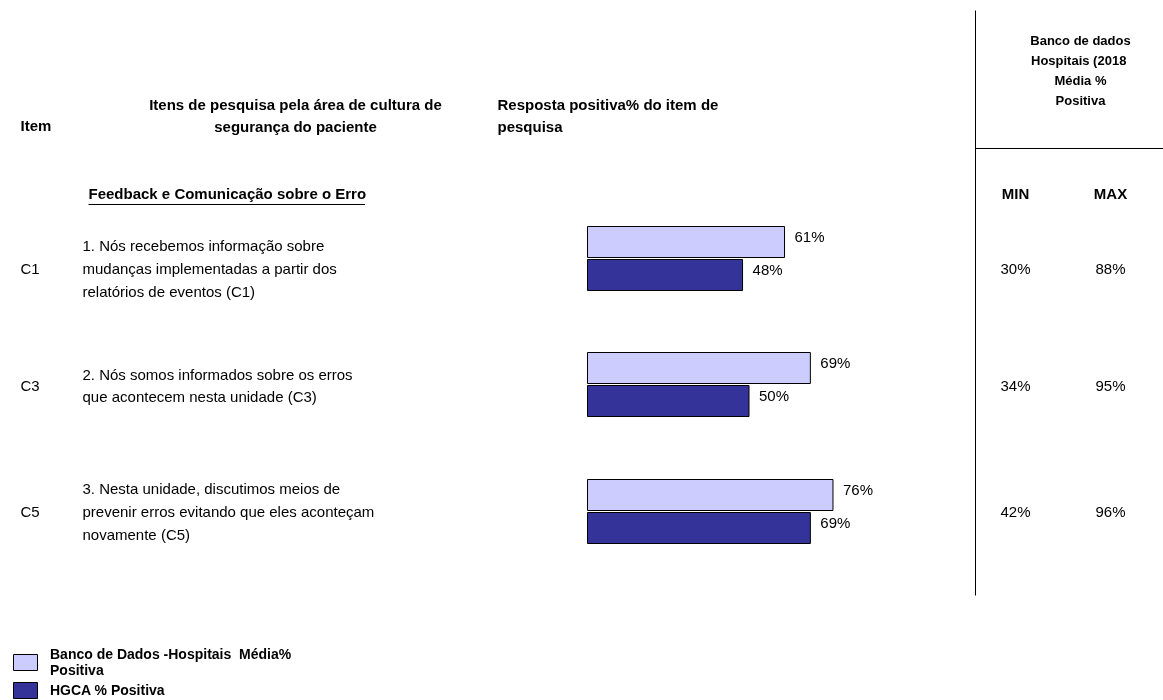  What do you see at coordinates (1110, 268) in the screenshot?
I see `text: 88%` at bounding box center [1110, 268].